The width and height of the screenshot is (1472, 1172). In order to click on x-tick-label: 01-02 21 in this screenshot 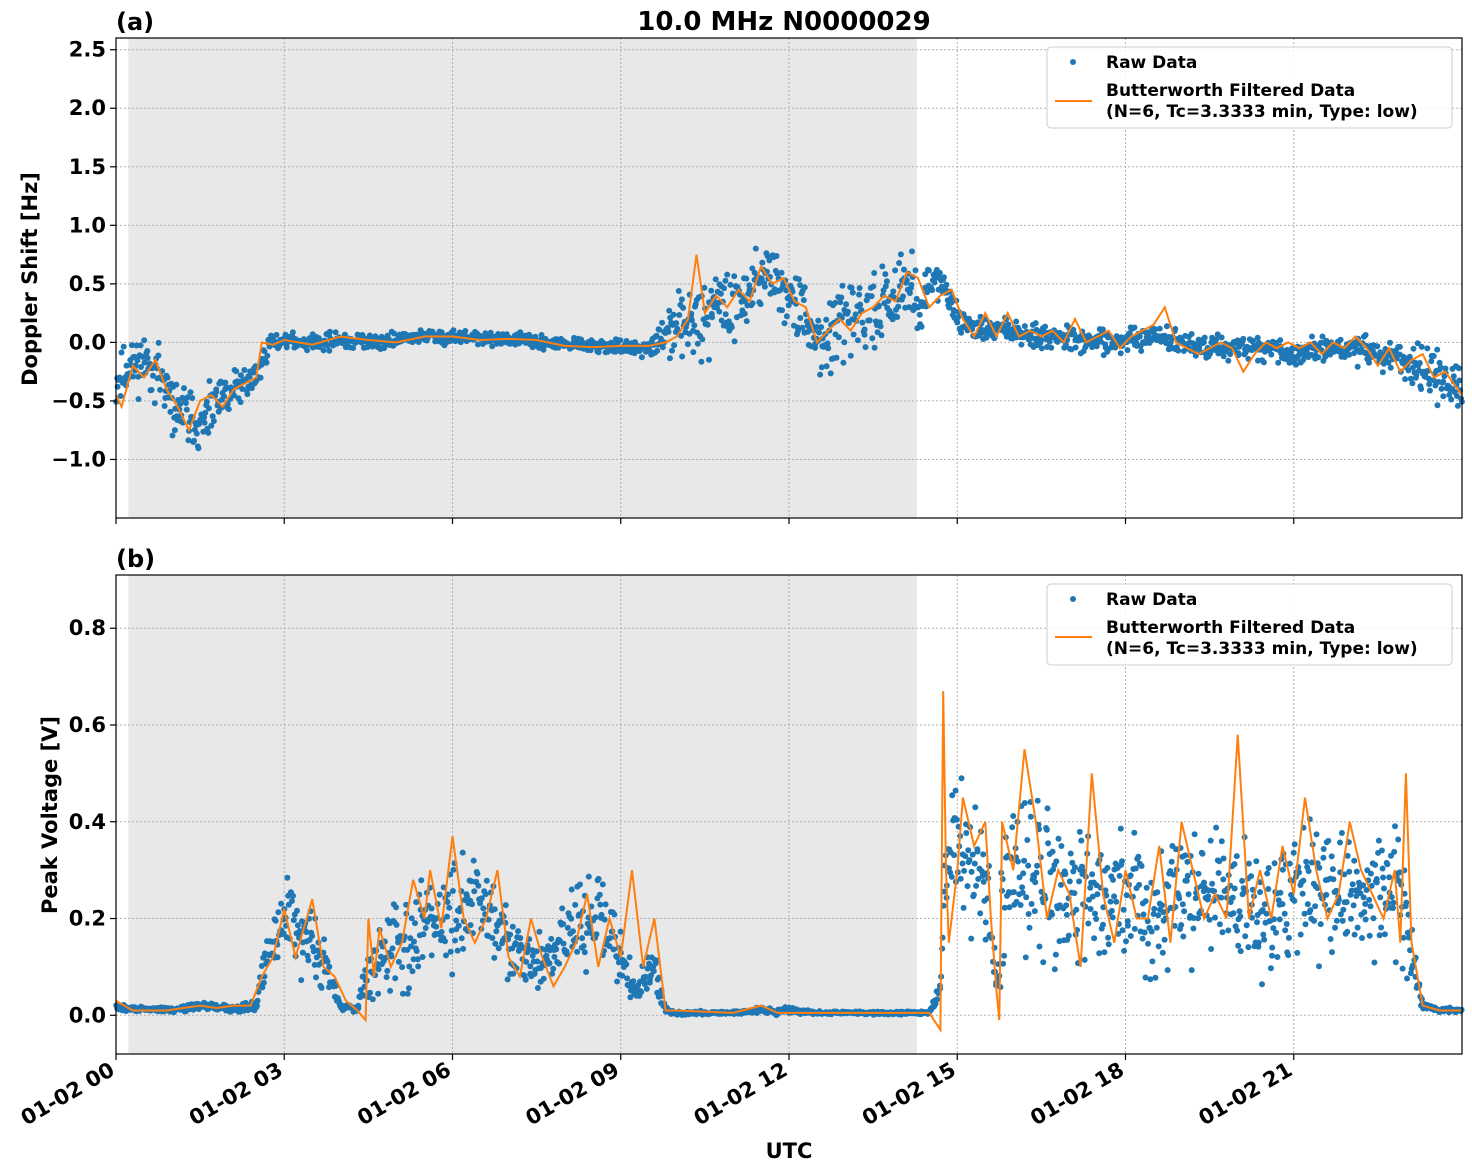, I will do `click(1245, 1094)`.